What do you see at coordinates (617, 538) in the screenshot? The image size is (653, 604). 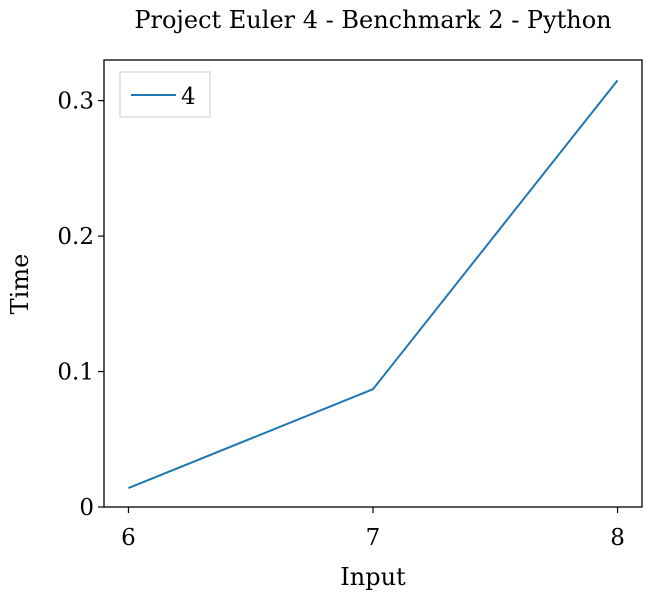 I see `x-tick-label: 8` at bounding box center [617, 538].